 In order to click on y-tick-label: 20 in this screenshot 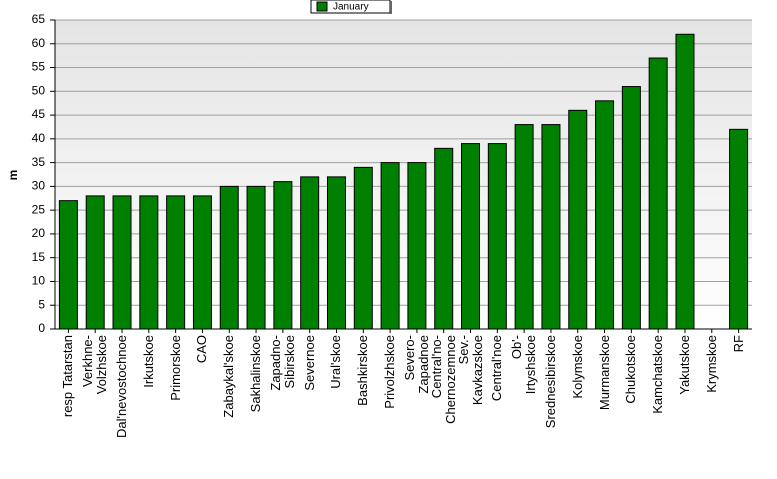, I will do `click(39, 233)`.